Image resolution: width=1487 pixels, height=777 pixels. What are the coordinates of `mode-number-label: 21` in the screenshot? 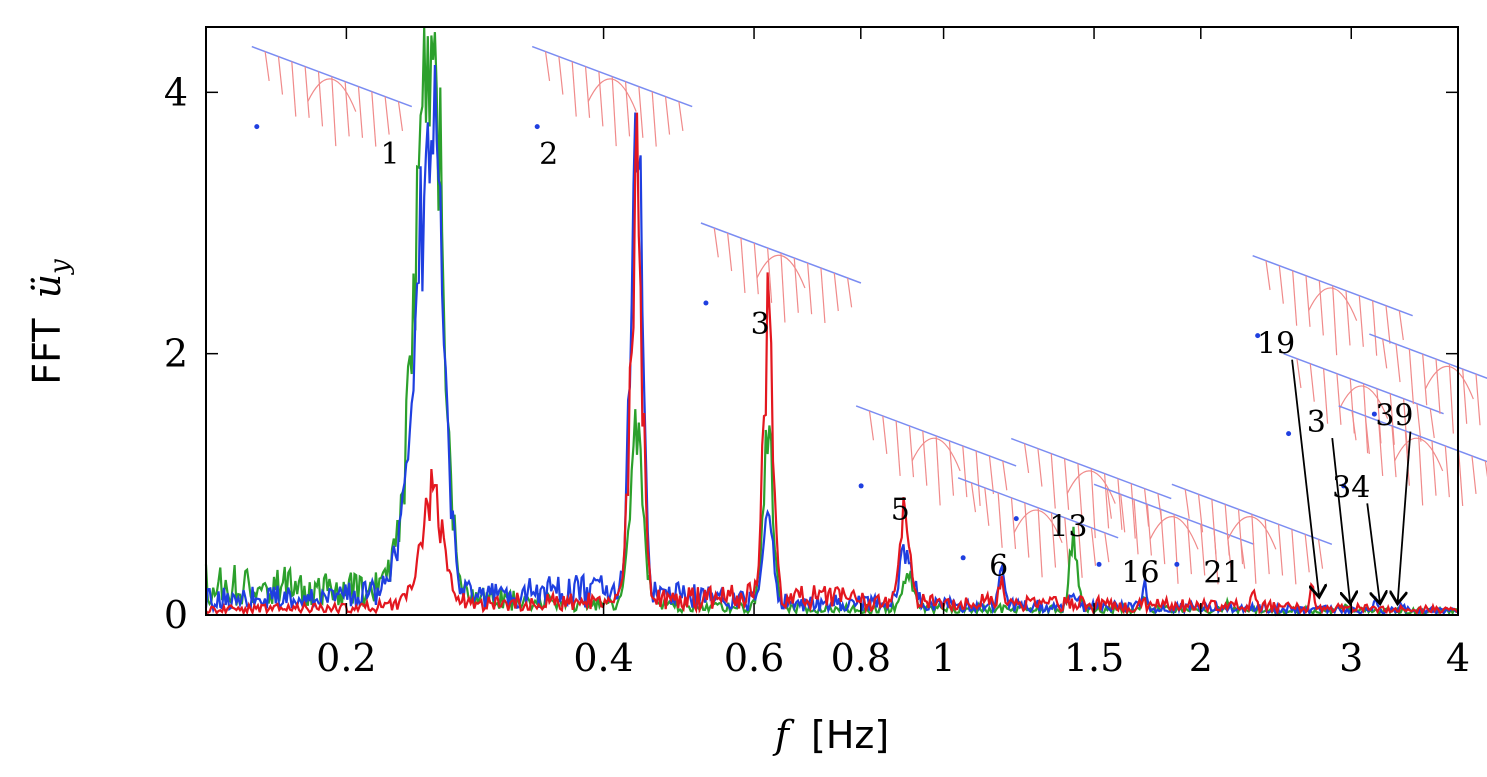 It's located at (1222, 572).